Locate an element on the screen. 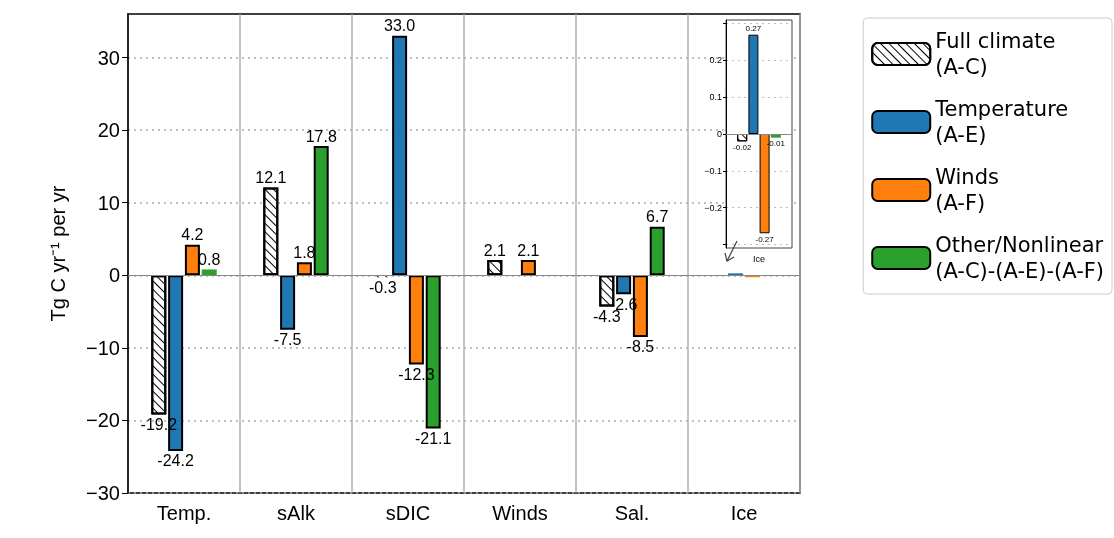  legend-label: Full climate (A-C) is located at coordinates (995, 54).